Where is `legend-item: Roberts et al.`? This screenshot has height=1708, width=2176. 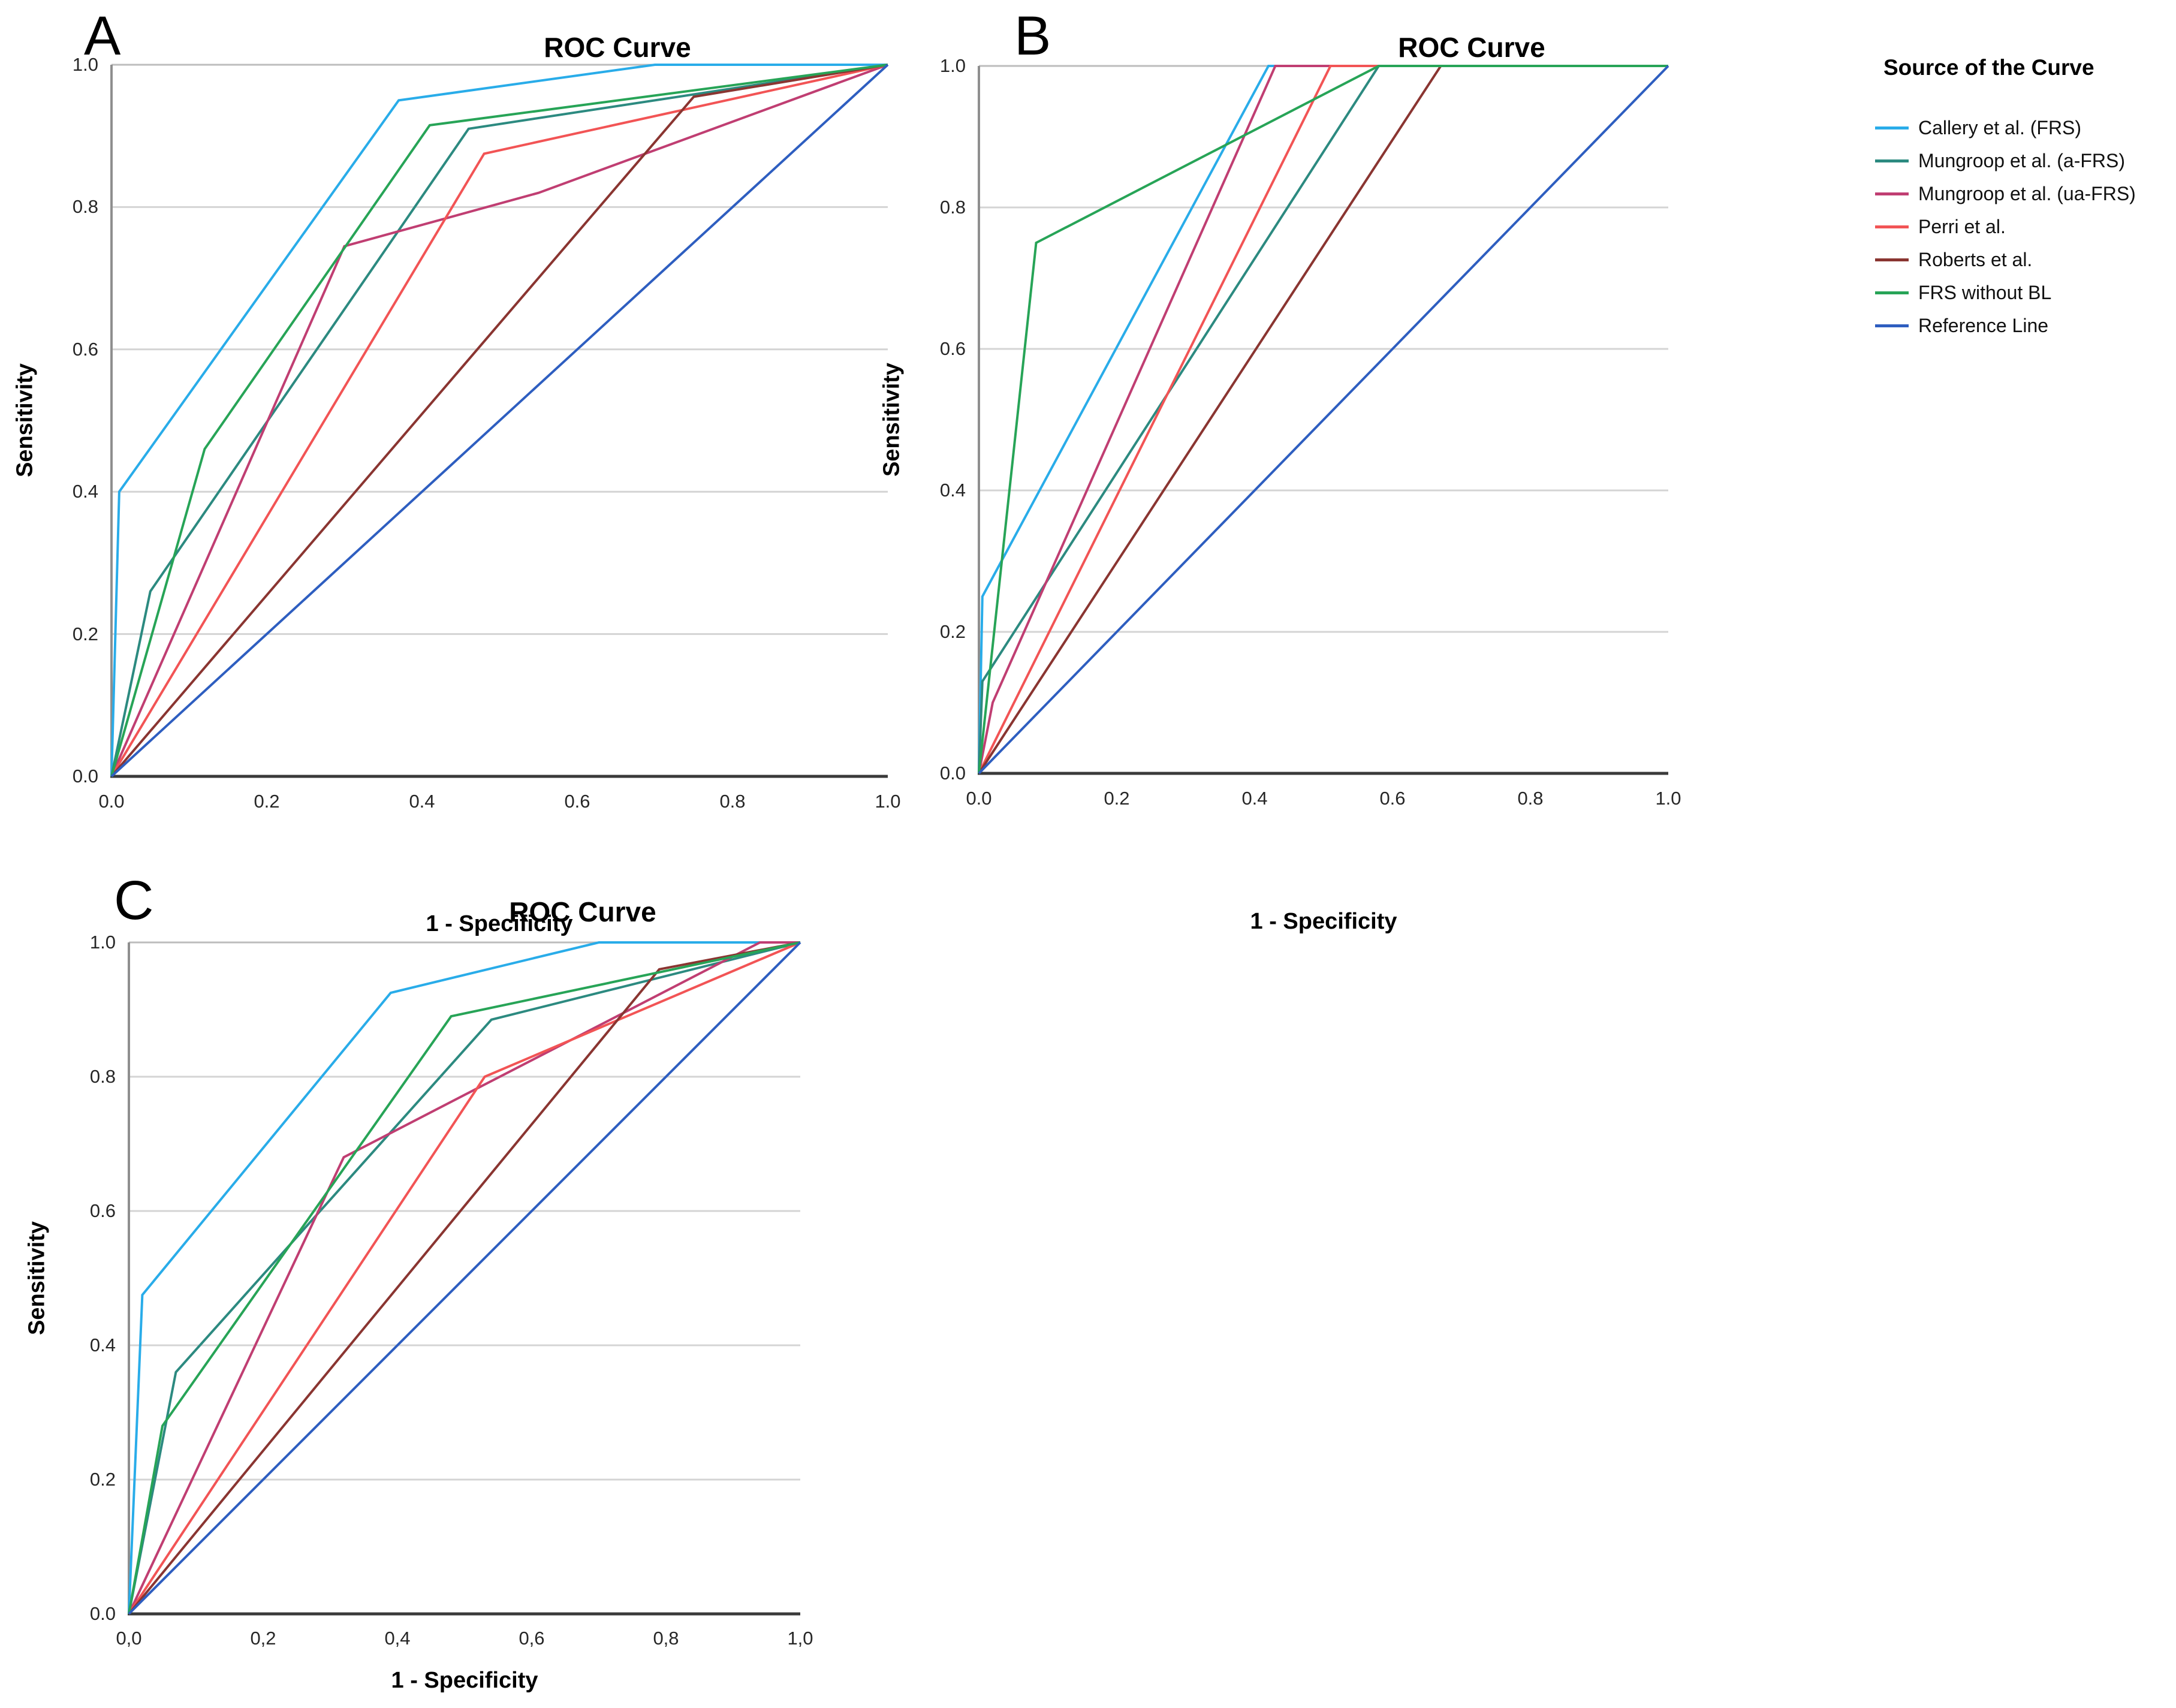
legend-item: Roberts et al. is located at coordinates (2005, 259).